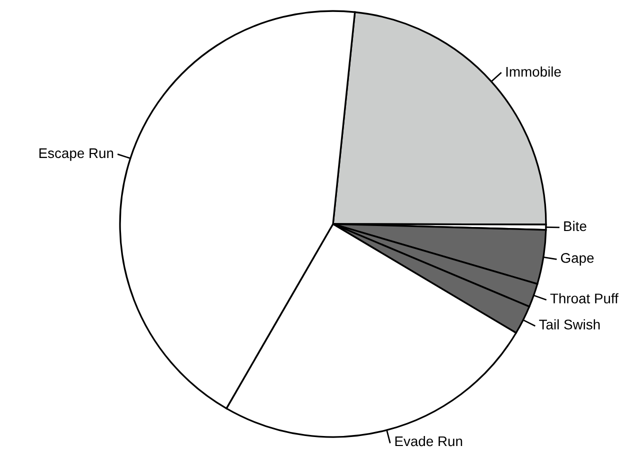 Image resolution: width=644 pixels, height=461 pixels. Describe the element at coordinates (584, 298) in the screenshot. I see `slice-label: Throat Puff` at that location.